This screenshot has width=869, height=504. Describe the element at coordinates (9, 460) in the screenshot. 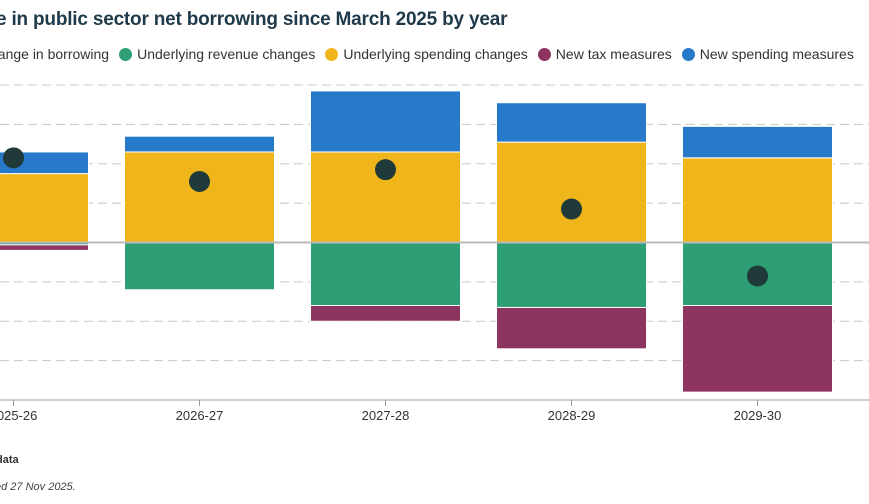

I see `source-label: data` at that location.